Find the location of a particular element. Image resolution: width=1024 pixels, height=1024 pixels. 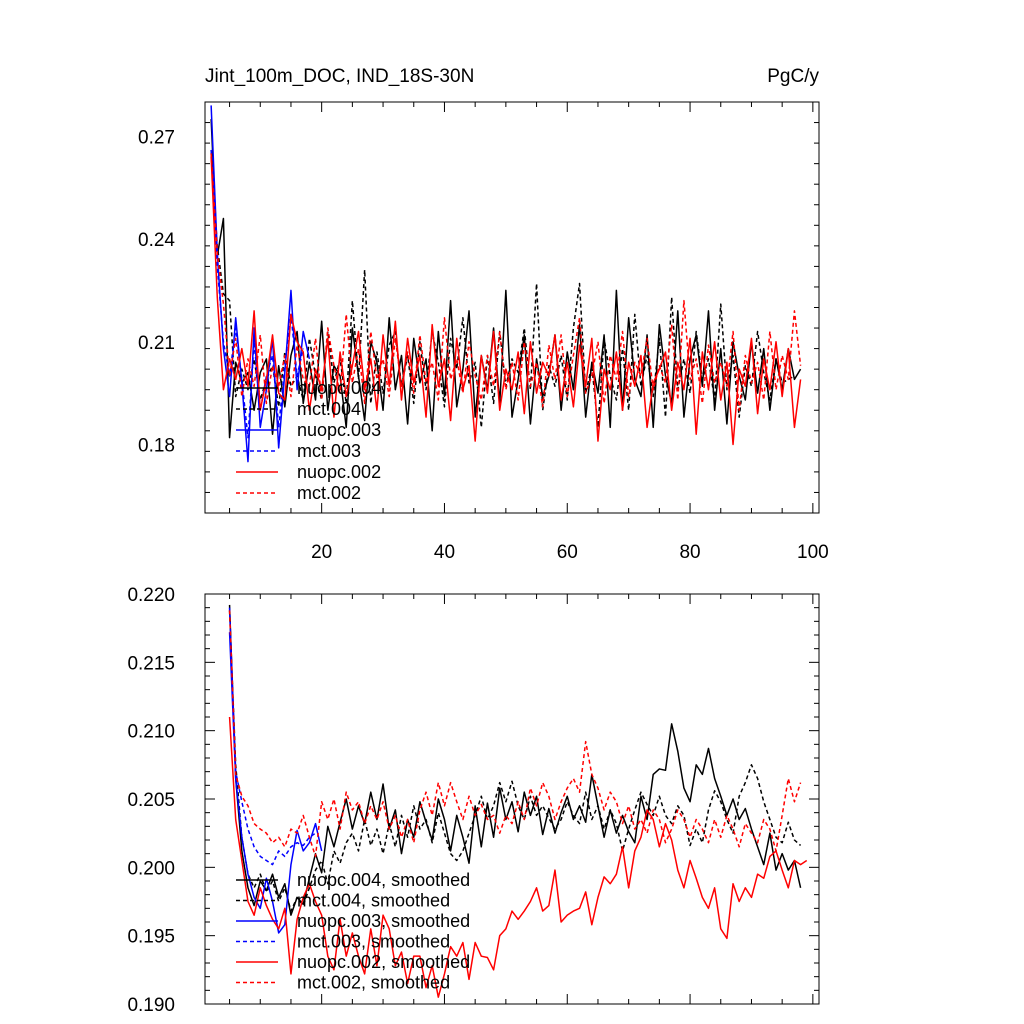

chart-units: PgC/y is located at coordinates (793, 76).